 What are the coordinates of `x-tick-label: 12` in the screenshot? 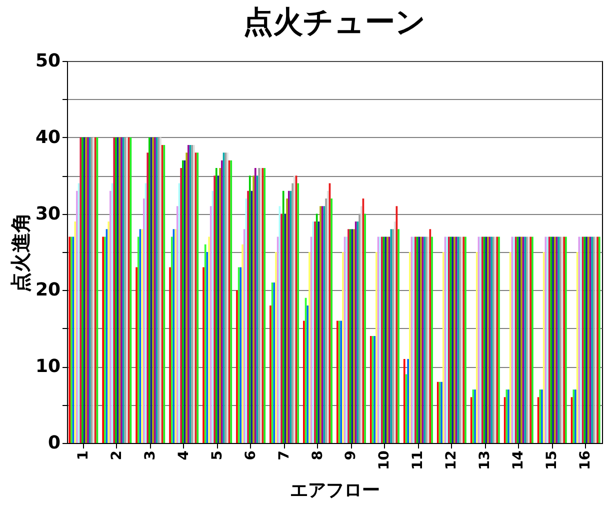 It's located at (452, 460).